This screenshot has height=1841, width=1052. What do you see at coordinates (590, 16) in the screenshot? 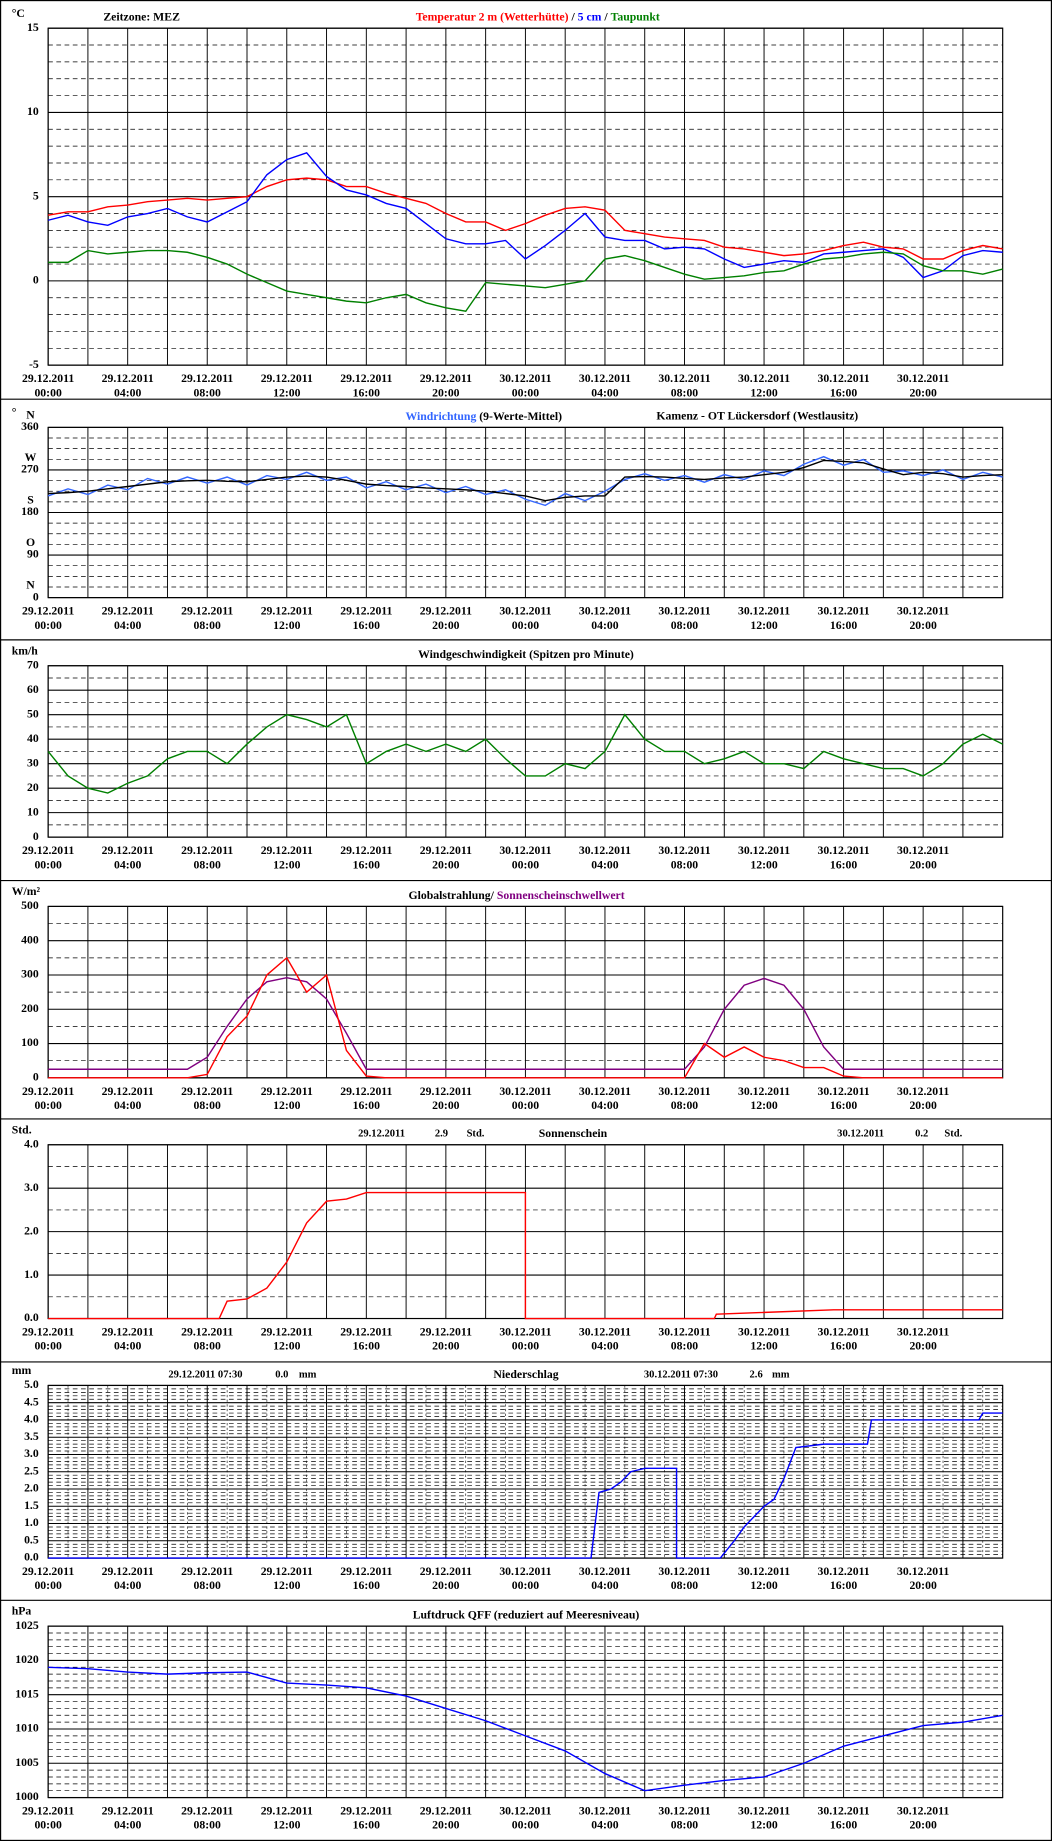
I see `title-part: 5 cm` at bounding box center [590, 16].